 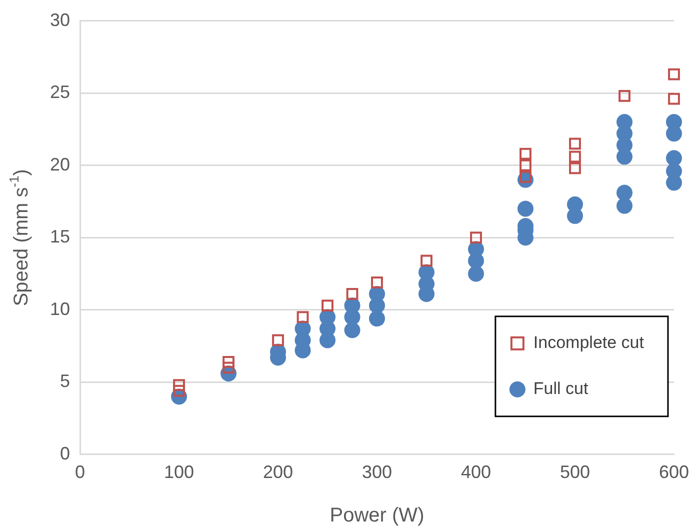 What do you see at coordinates (476, 472) in the screenshot?
I see `x-tick-label: 400` at bounding box center [476, 472].